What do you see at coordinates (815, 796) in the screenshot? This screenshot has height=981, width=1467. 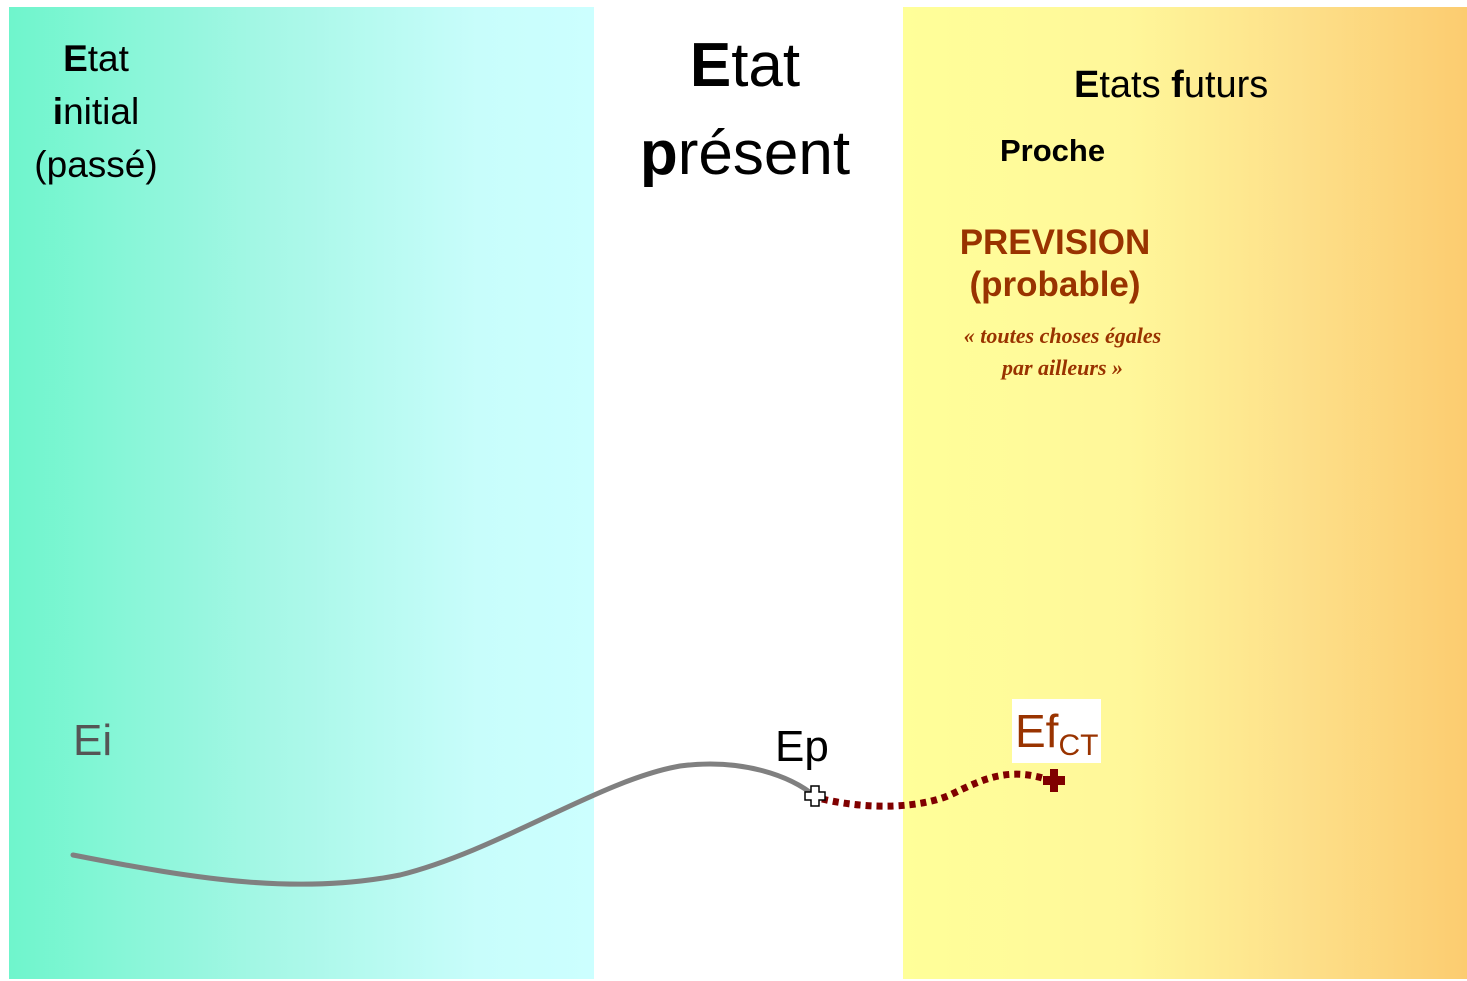 I see `plus-outline-icon` at bounding box center [815, 796].